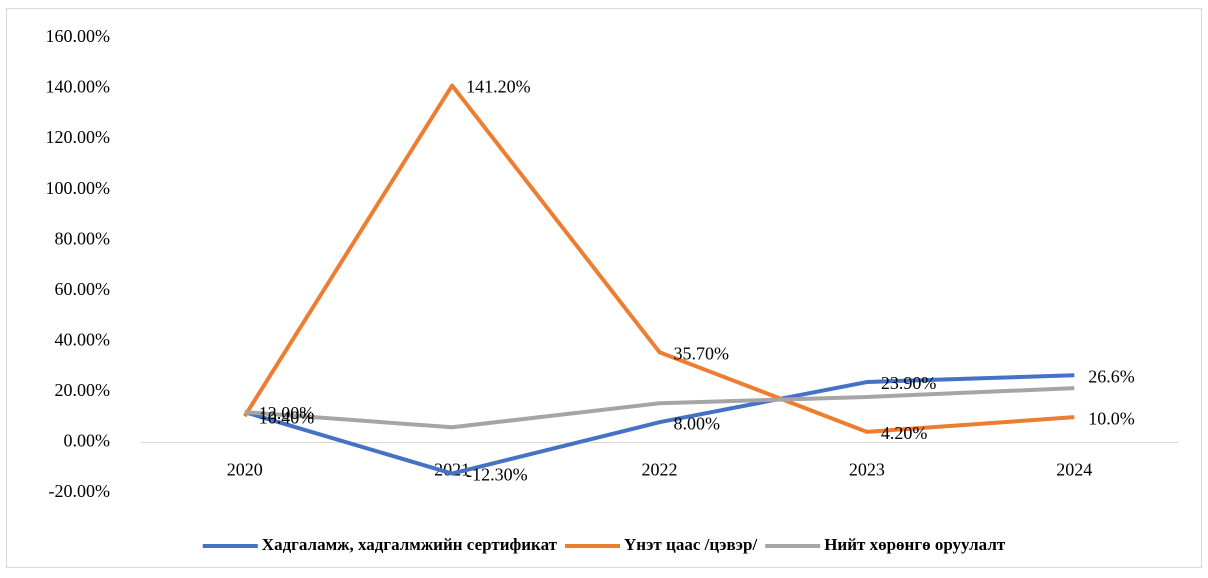 This screenshot has width=1208, height=578. What do you see at coordinates (909, 383) in the screenshot?
I see `data-label: 23.90%` at bounding box center [909, 383].